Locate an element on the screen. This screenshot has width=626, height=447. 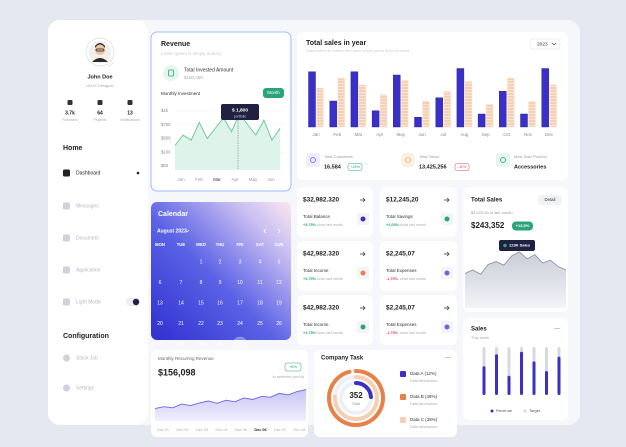
legend-note: Data description is located at coordinates (423, 381).